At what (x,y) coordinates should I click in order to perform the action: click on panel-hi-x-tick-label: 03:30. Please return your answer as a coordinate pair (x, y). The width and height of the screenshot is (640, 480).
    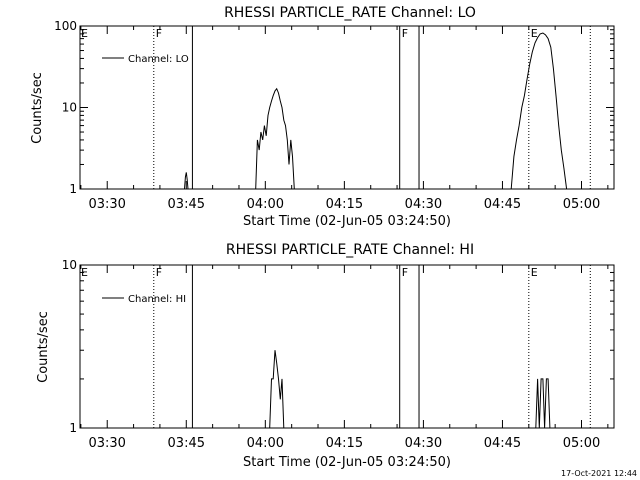
    Looking at the image, I should click on (106, 443).